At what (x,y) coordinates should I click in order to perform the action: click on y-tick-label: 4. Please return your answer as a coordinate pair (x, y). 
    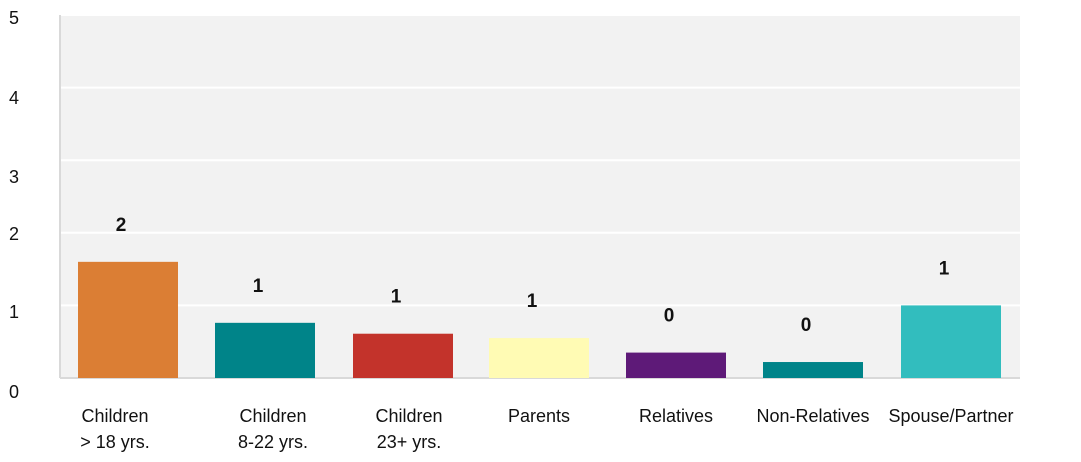
    Looking at the image, I should click on (14, 98).